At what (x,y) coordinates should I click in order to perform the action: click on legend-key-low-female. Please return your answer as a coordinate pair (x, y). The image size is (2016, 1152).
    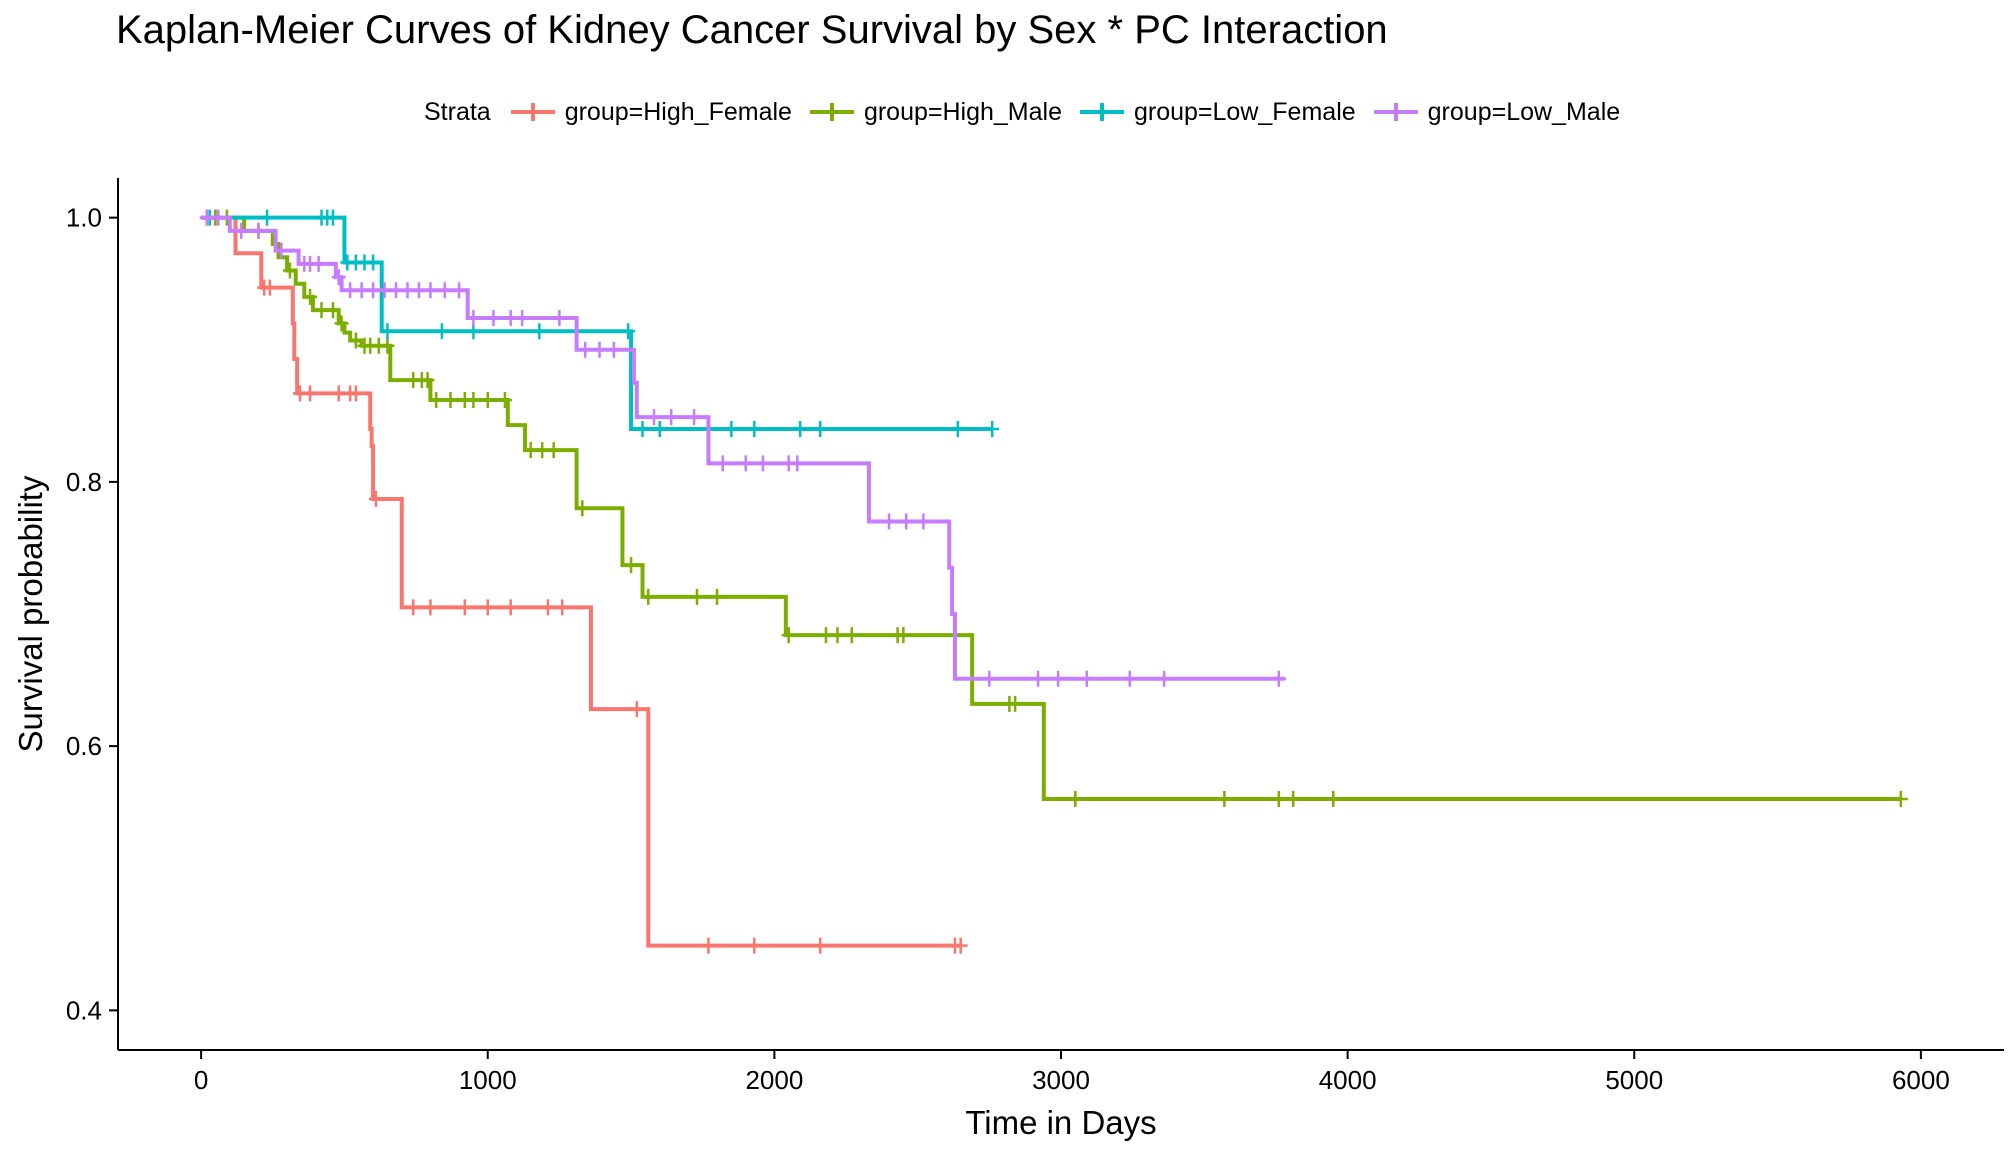
    Looking at the image, I should click on (1101, 112).